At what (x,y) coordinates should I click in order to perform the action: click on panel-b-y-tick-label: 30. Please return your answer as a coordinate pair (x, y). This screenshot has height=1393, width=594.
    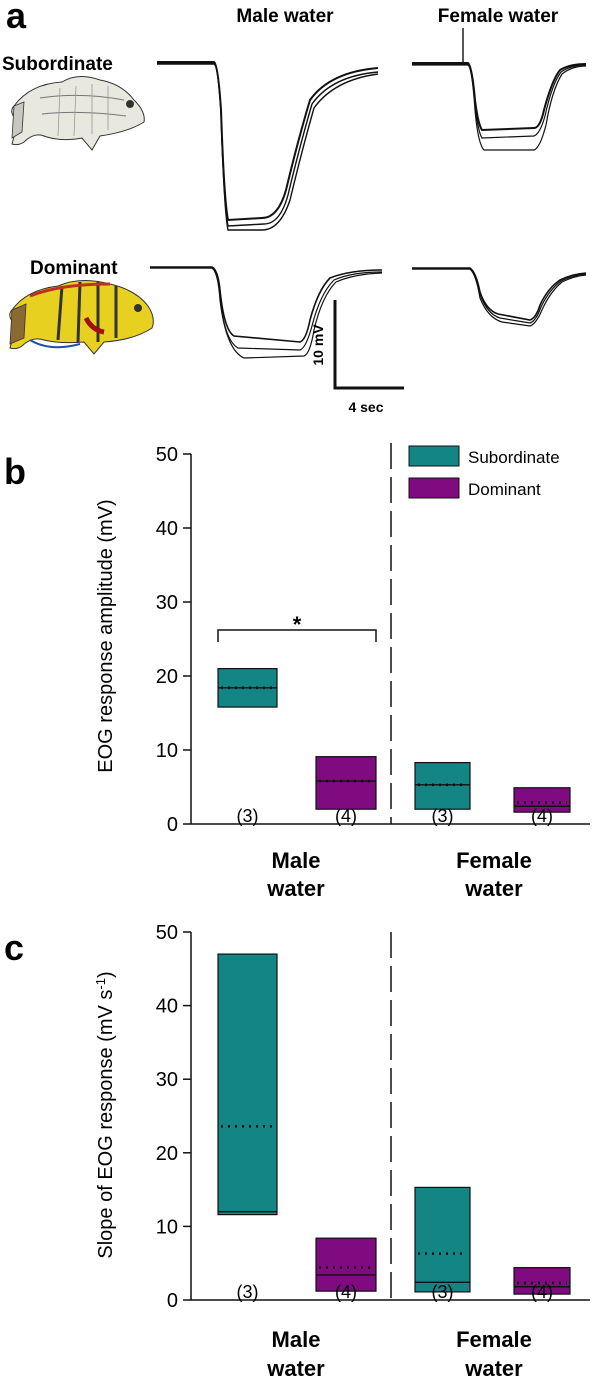
    Looking at the image, I should click on (167, 603).